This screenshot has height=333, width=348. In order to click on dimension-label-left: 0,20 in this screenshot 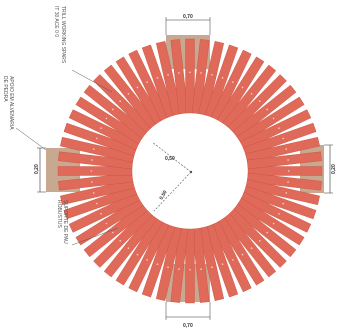, I will do `click(37, 169)`.